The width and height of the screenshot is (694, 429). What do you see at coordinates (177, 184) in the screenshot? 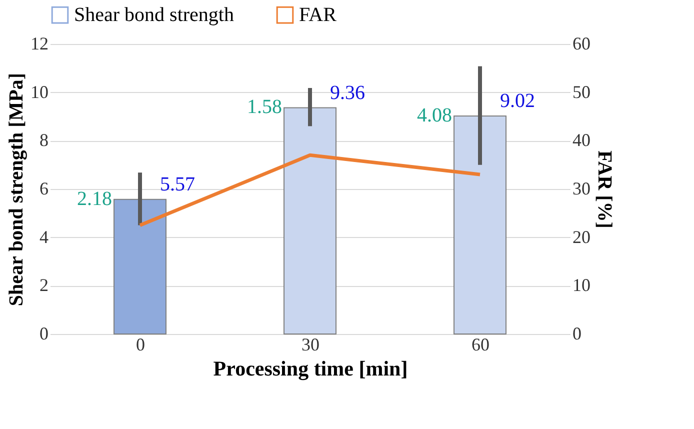
I see `data-label: 5.57` at bounding box center [177, 184].